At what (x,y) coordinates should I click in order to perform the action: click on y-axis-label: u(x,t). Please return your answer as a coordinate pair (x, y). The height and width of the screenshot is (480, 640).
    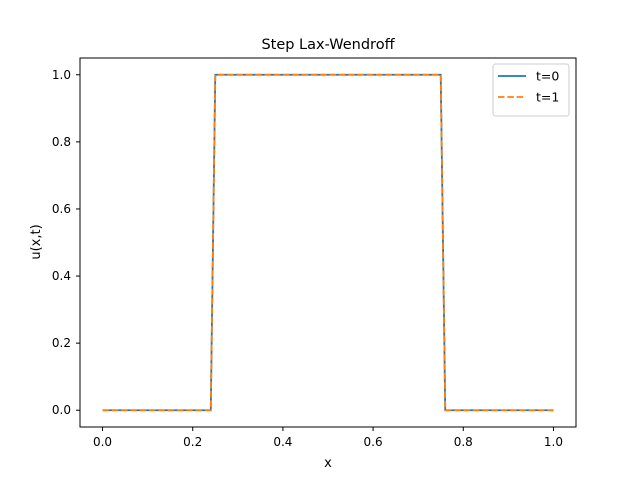
    Looking at the image, I should click on (36, 241).